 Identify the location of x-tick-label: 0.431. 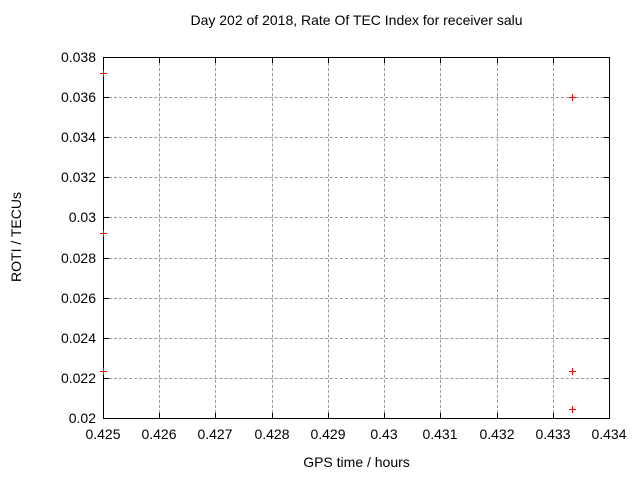
(440, 434).